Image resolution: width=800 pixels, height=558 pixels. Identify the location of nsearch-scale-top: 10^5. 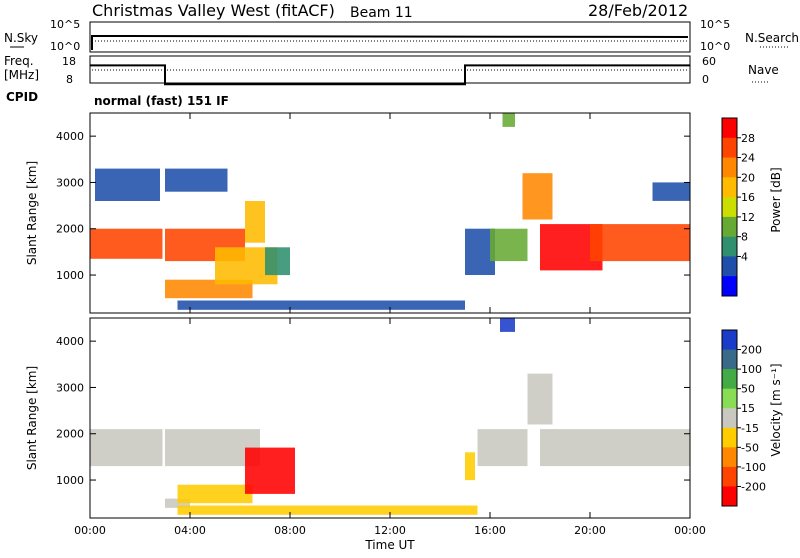
(715, 24).